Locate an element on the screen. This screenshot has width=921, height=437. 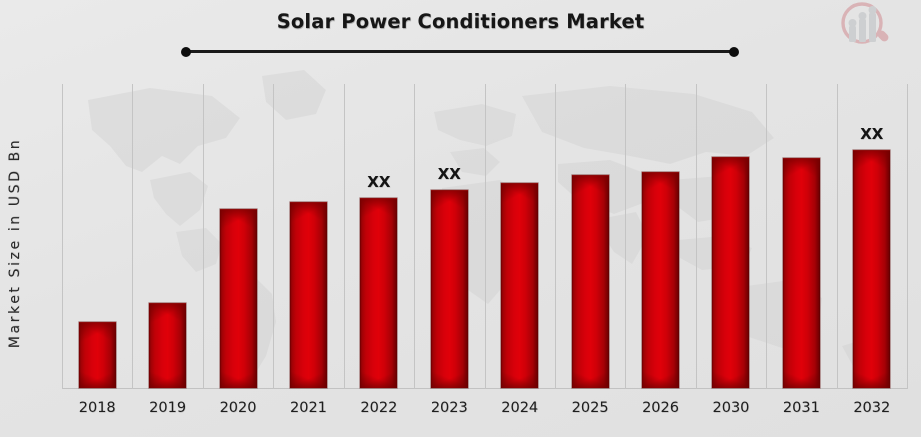
bar-2026 is located at coordinates (661, 280).